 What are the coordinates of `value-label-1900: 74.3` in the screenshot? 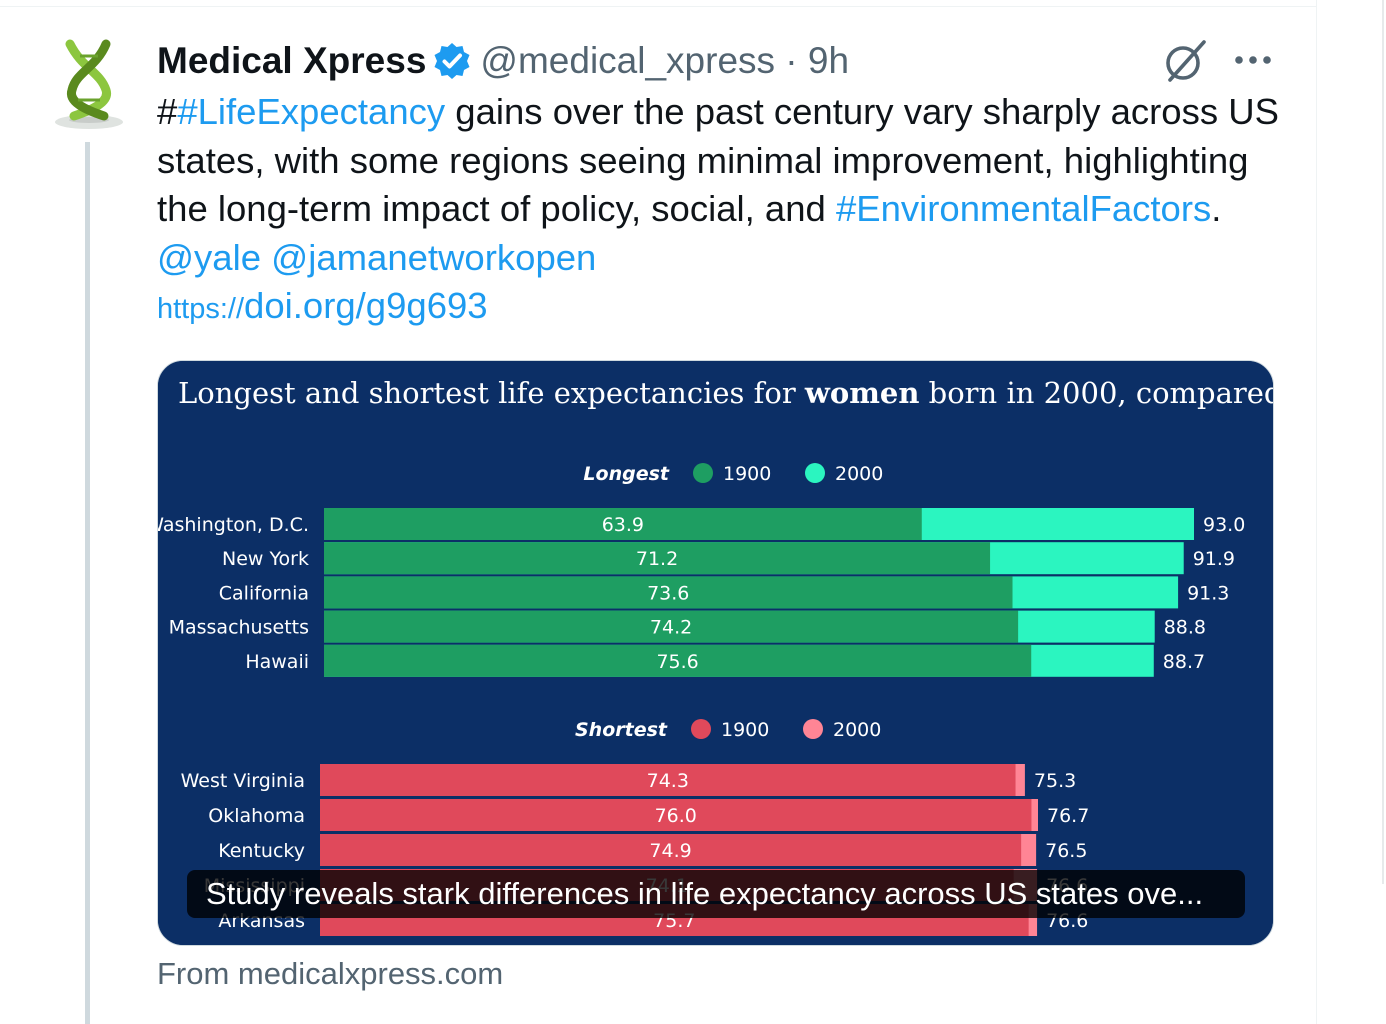 It's located at (668, 781).